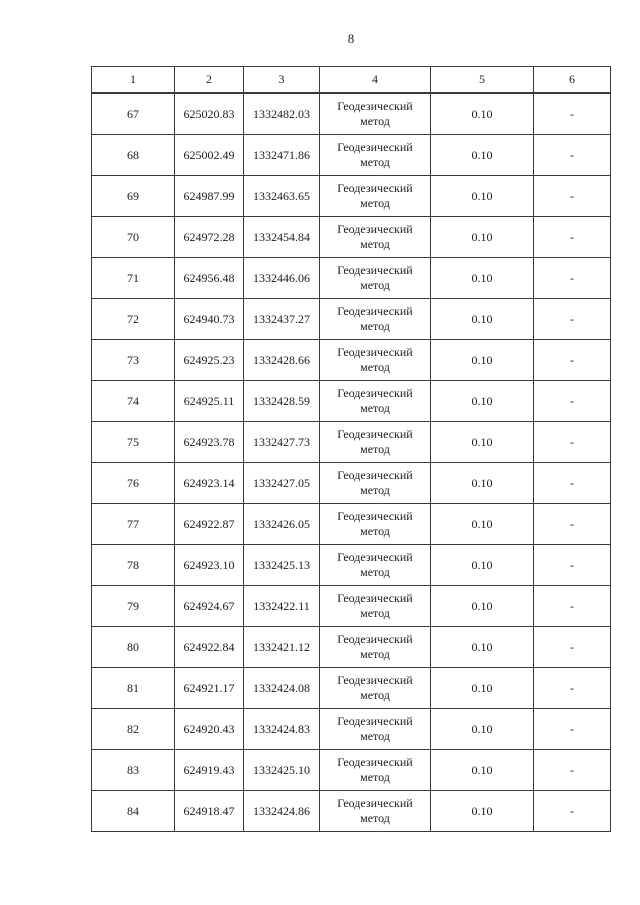 The image size is (640, 905). I want to click on page-number: 8, so click(351, 38).